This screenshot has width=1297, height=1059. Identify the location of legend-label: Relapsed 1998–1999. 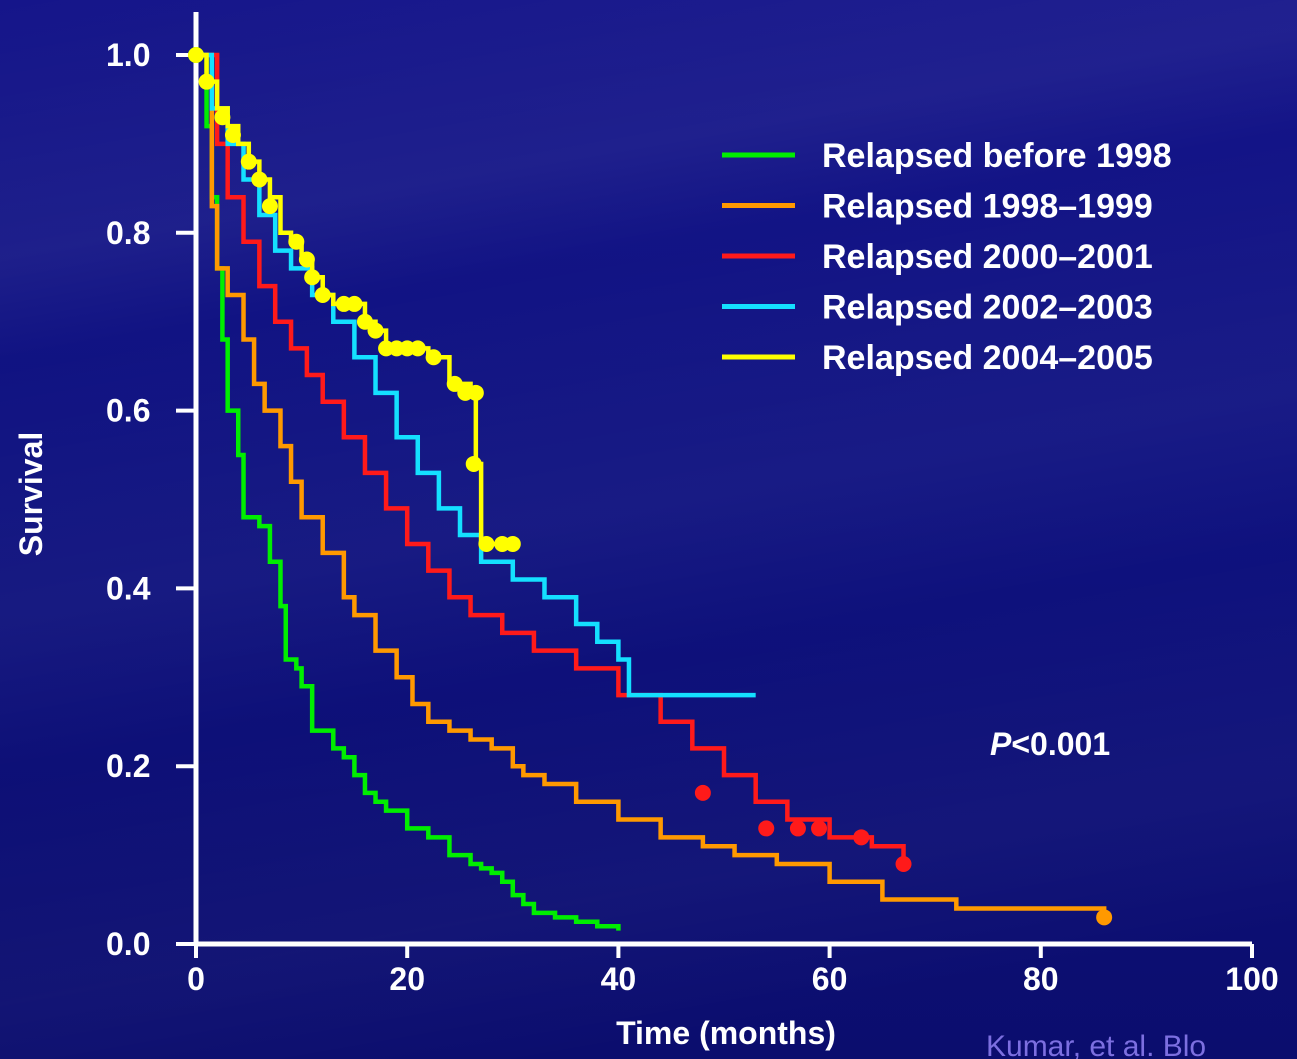
(987, 207).